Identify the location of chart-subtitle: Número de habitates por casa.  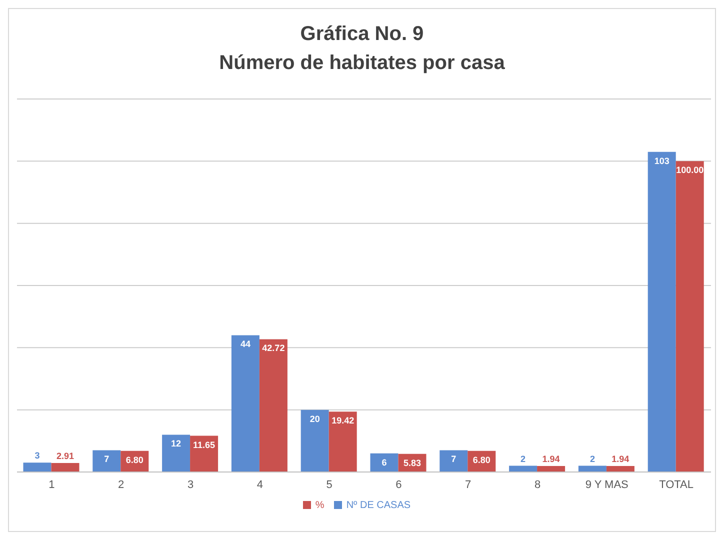
(362, 63).